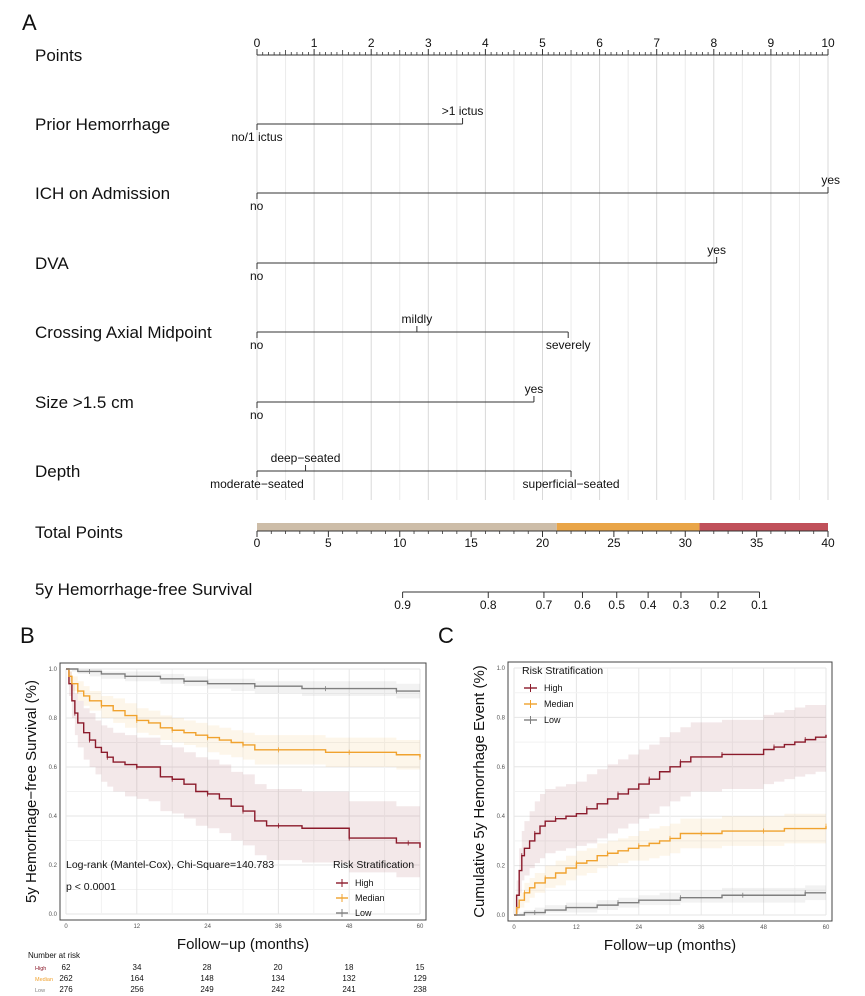 This screenshot has height=996, width=865. I want to click on panel-label-b: B, so click(27, 635).